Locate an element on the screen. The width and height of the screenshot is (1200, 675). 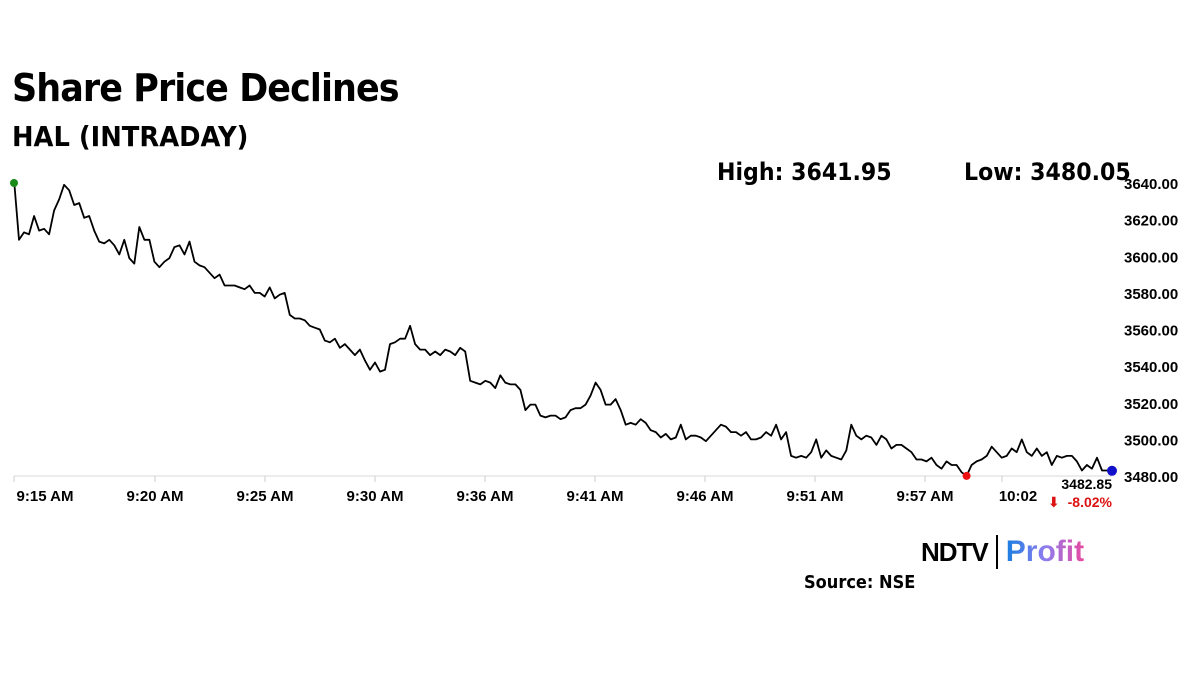
logo-profit-text: Profit is located at coordinates (1045, 551).